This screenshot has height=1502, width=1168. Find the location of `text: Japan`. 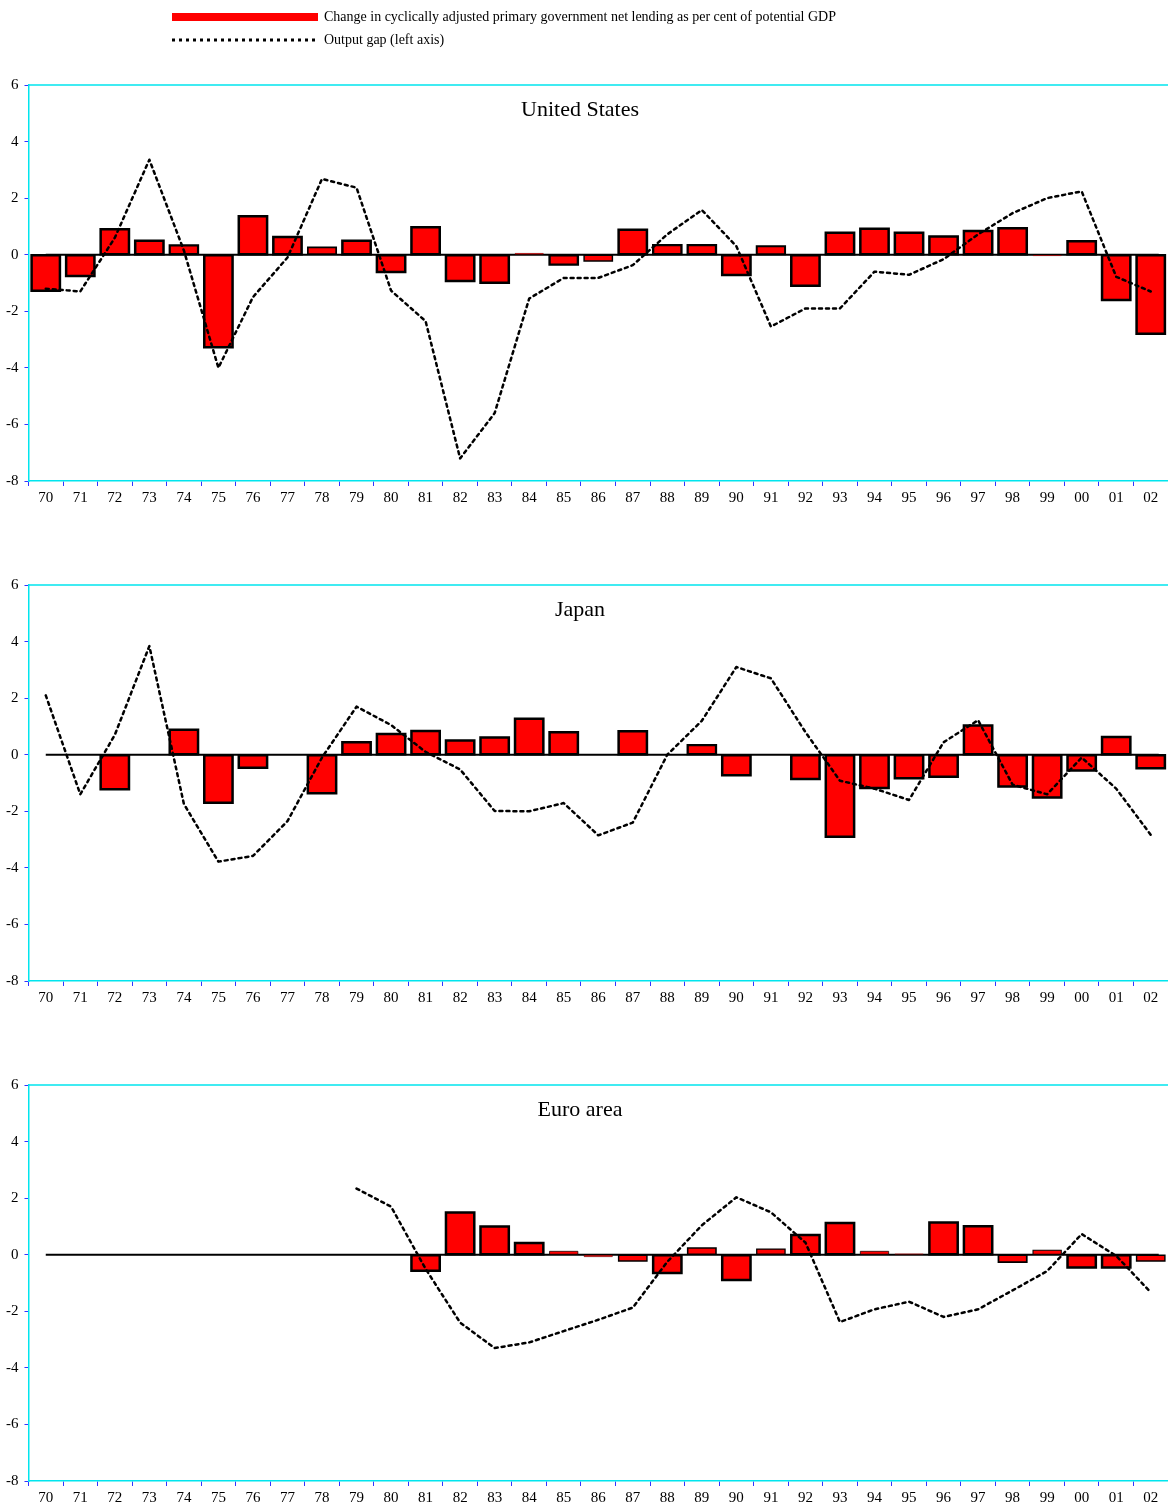

text: Japan is located at coordinates (580, 608).